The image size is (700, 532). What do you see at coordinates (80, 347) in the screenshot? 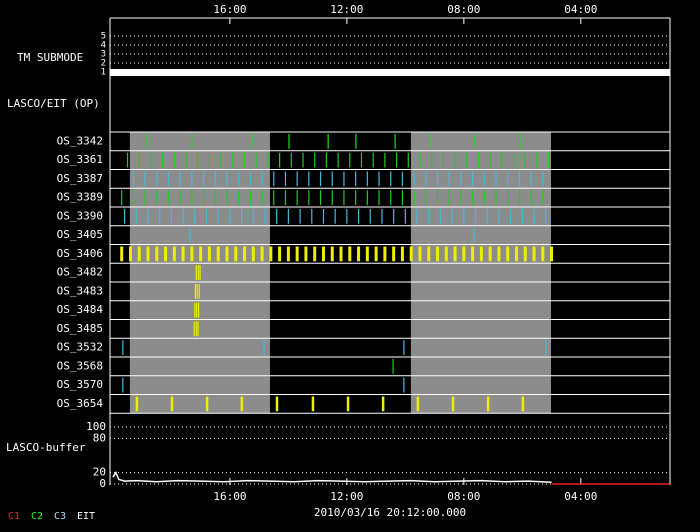
I see `row-label: OS_3532` at bounding box center [80, 347].